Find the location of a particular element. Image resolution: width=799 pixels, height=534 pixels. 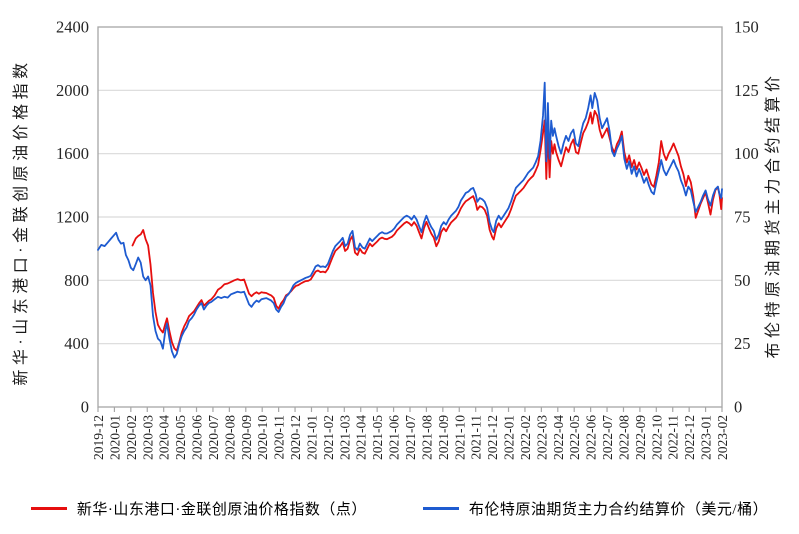

y-tick-label-right: 50 is located at coordinates (742, 280).